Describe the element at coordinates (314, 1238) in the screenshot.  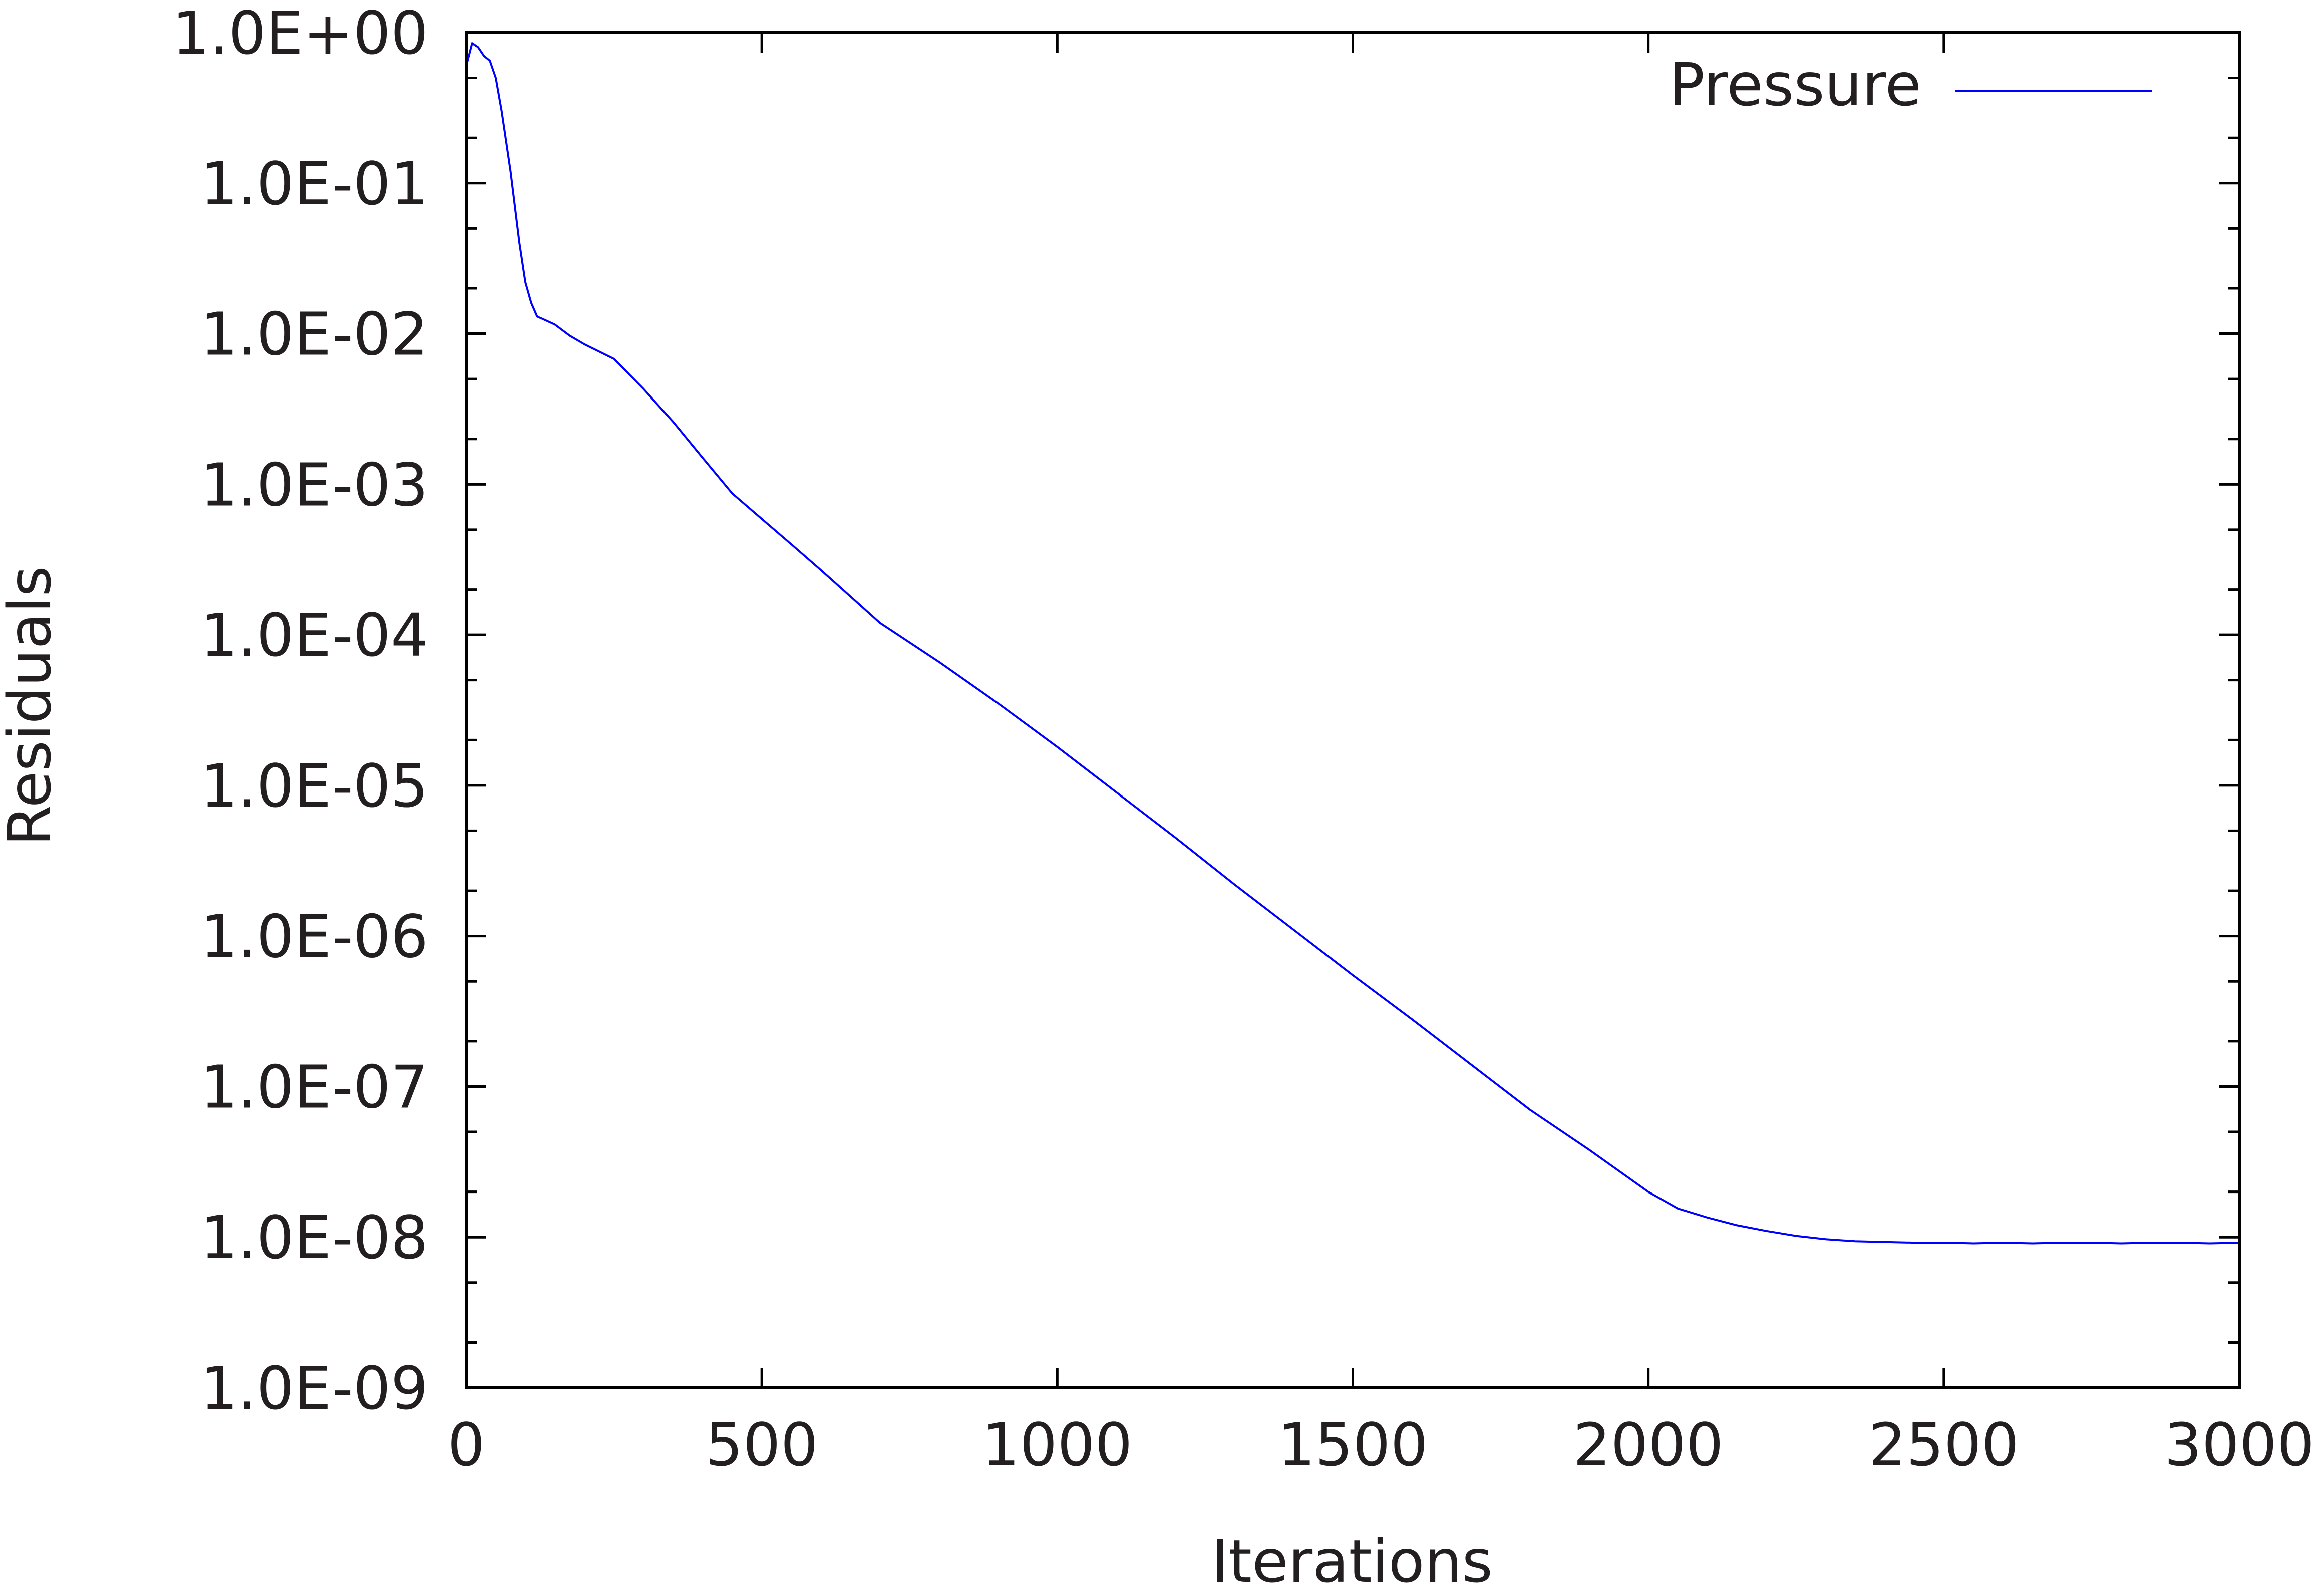
I see `y-tick-label: 1.0E-08` at that location.